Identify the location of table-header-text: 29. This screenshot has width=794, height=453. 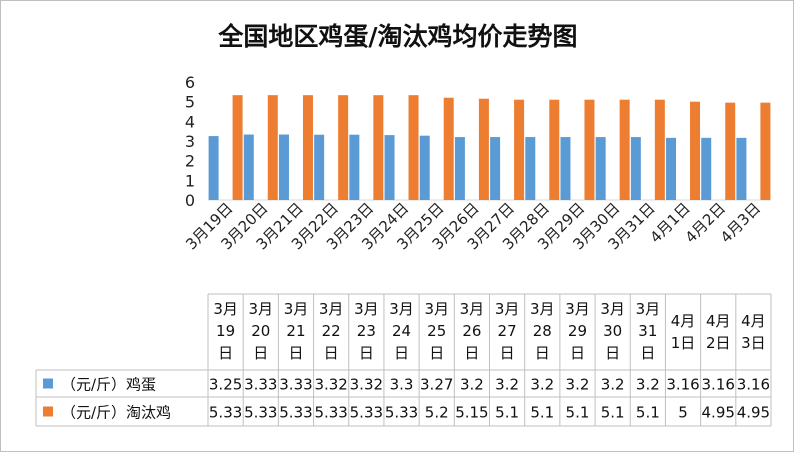
(577, 331).